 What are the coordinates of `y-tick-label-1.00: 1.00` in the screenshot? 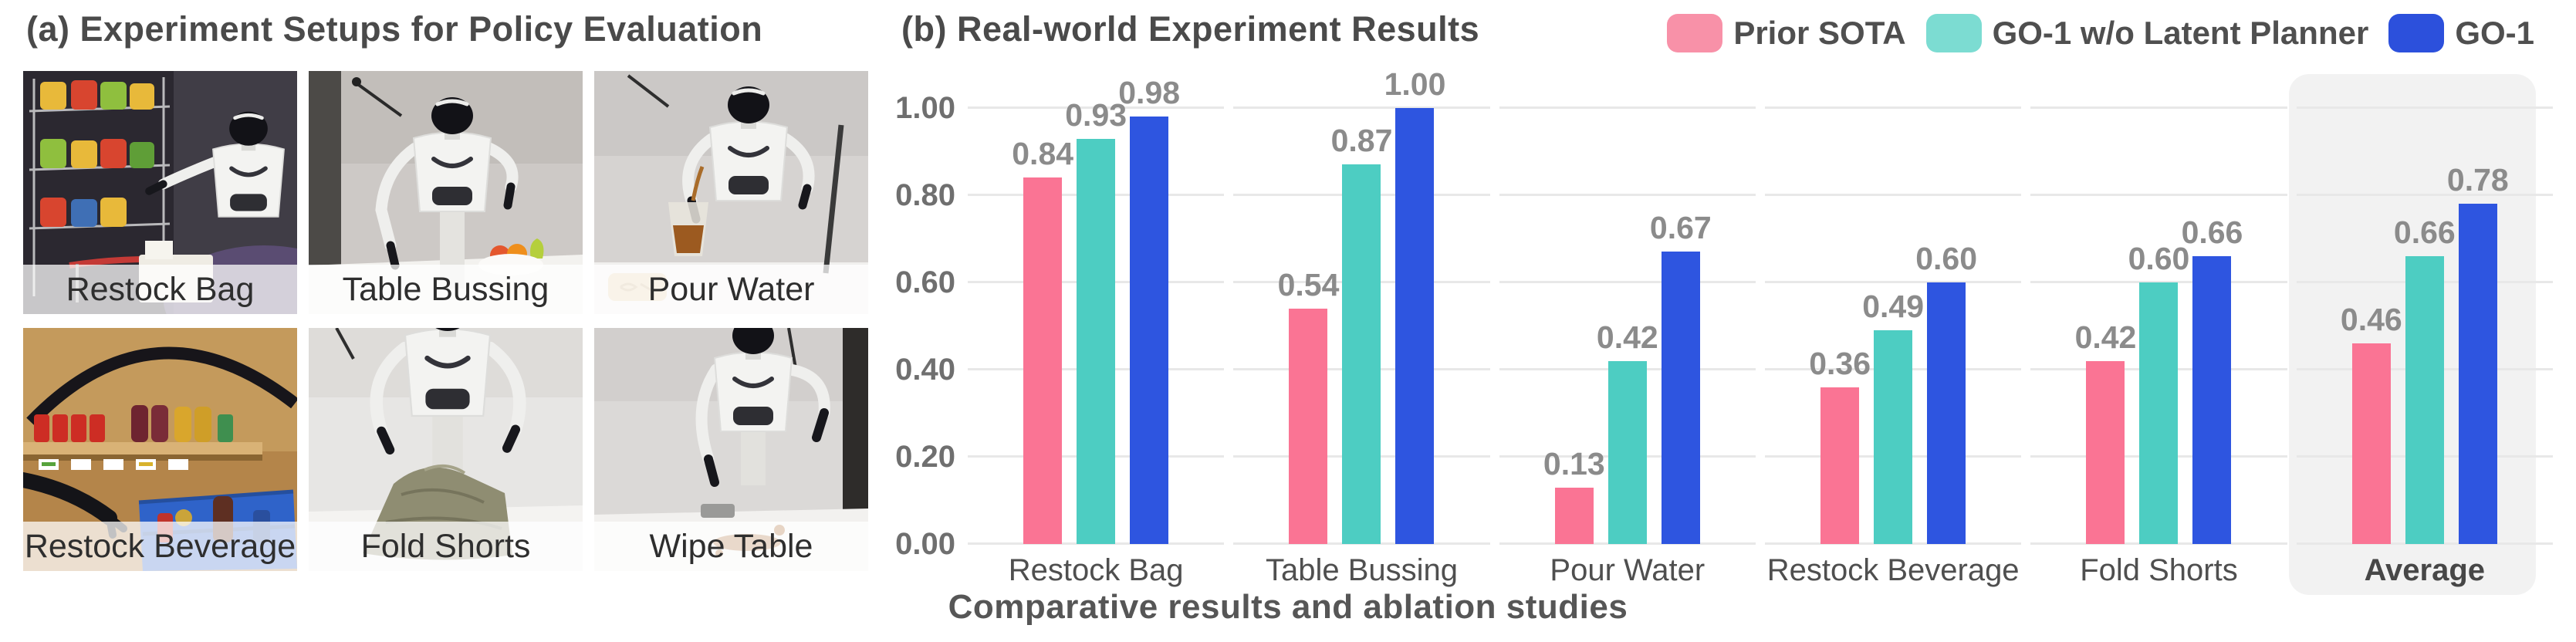 It's located at (925, 108).